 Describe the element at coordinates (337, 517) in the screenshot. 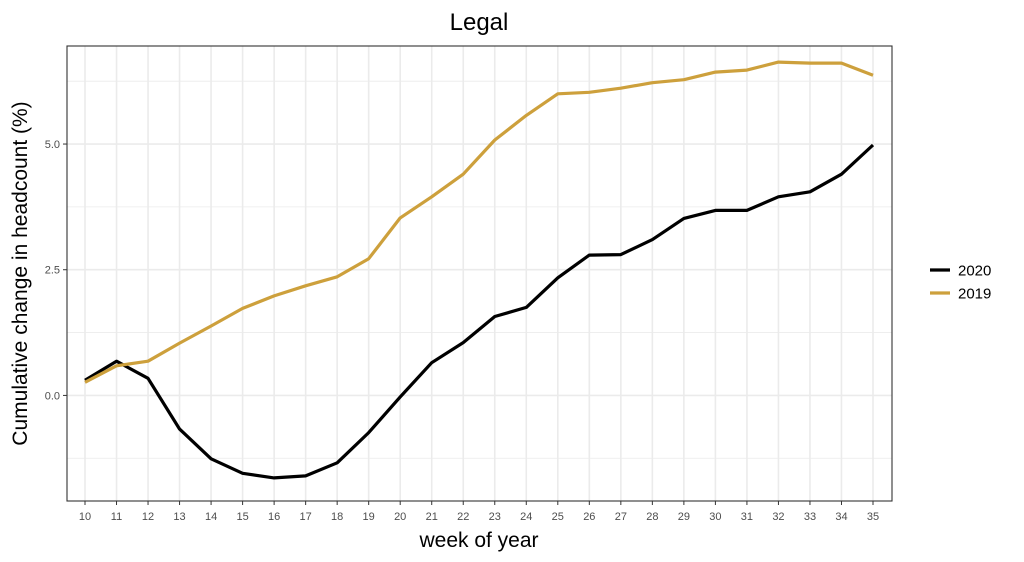

I see `x-tick-label: 18` at that location.